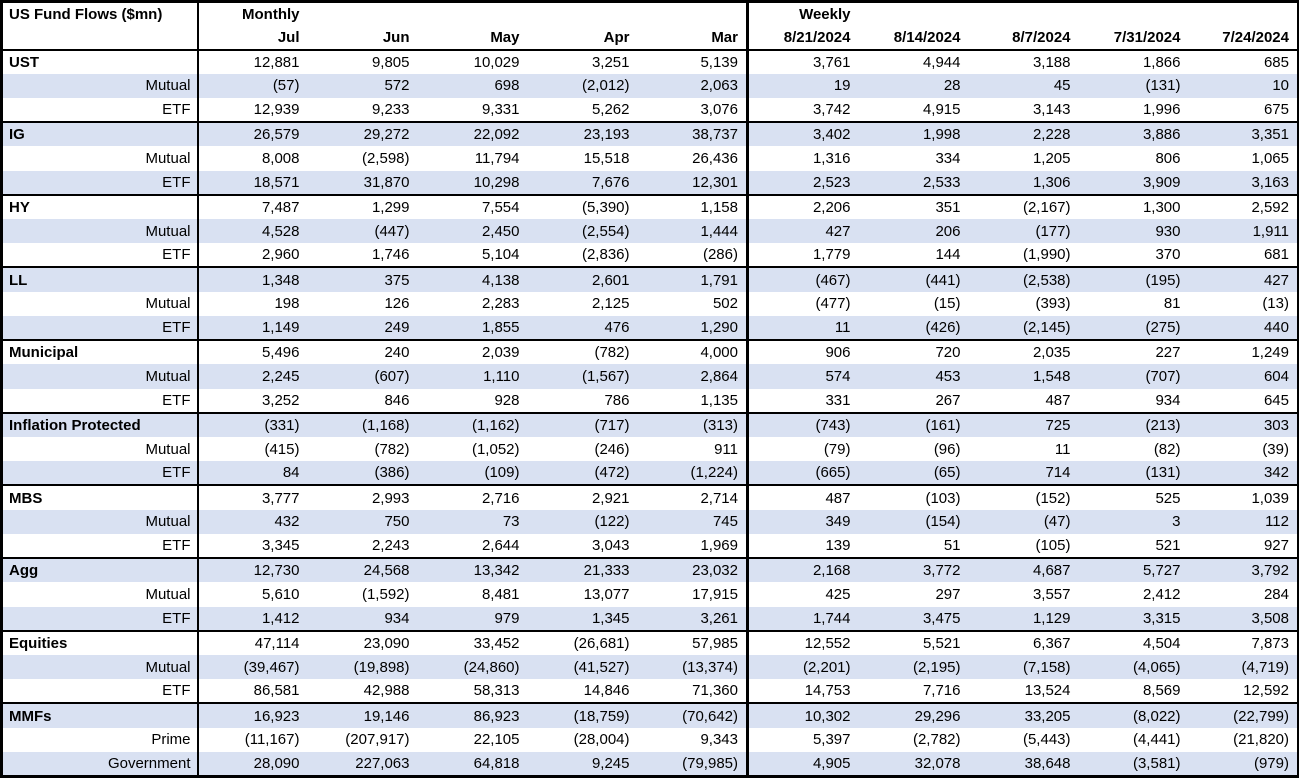 This screenshot has width=1299, height=778. Describe the element at coordinates (1168, 158) in the screenshot. I see `data-cell: 806` at that location.